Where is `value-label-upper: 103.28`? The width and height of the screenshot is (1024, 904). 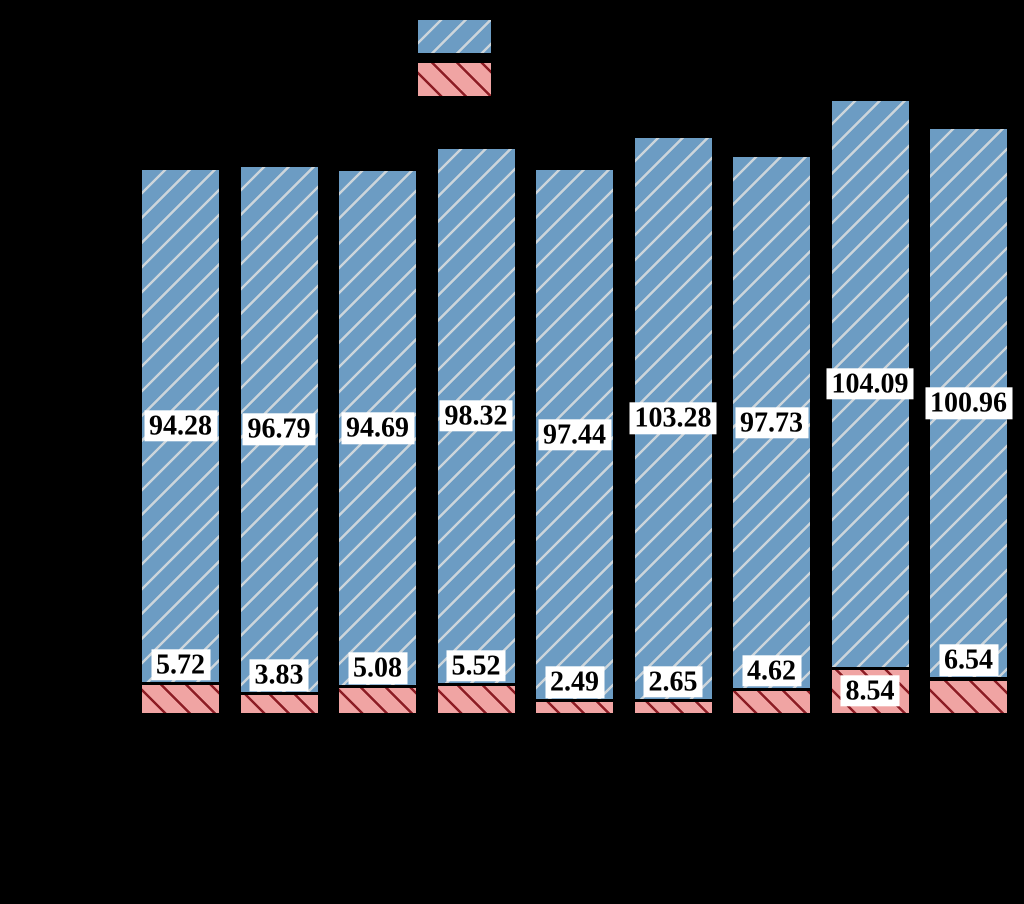 value-label-upper: 103.28 is located at coordinates (673, 418).